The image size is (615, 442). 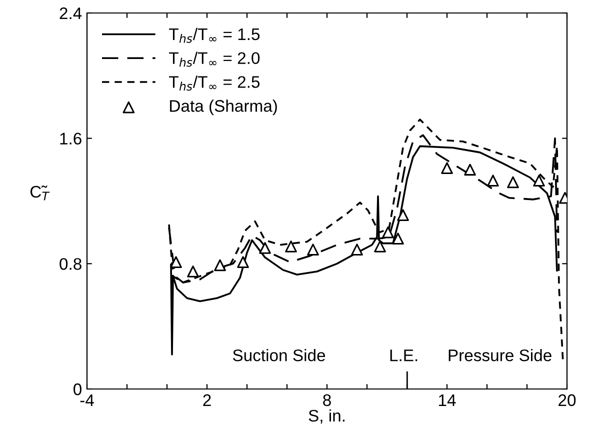 I want to click on x-tick-label: 8, so click(x=327, y=400).